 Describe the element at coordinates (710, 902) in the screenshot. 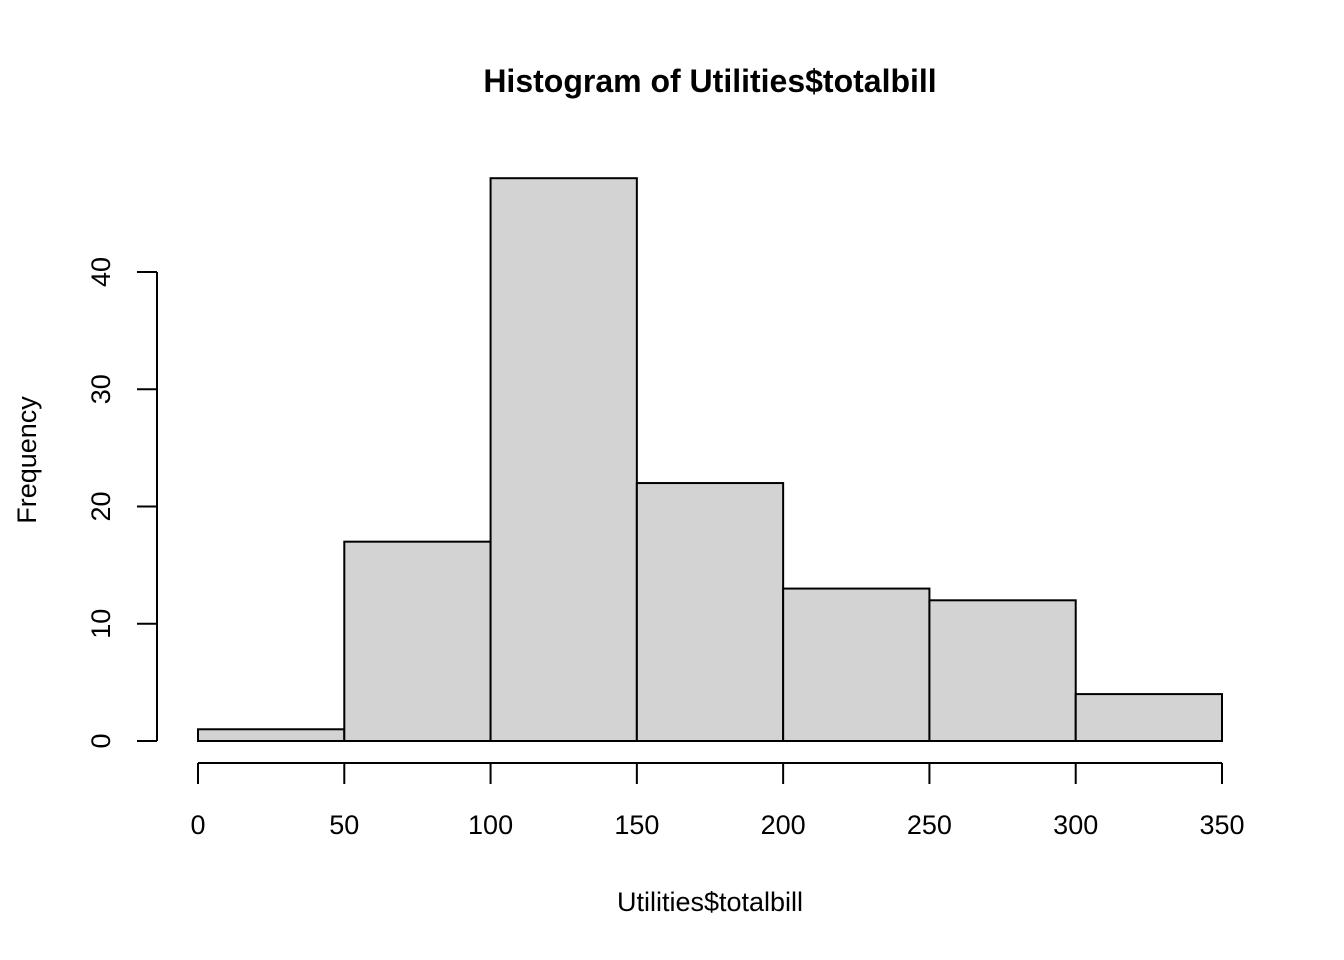

I see `x-axis-label: Utilities$totalbill` at that location.